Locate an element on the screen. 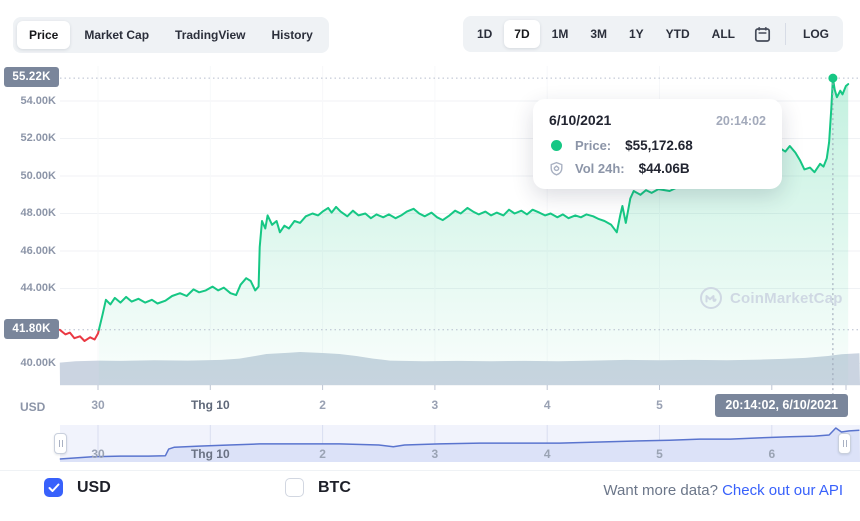 The width and height of the screenshot is (860, 521). view-tab-tradingview: TradingView is located at coordinates (210, 35).